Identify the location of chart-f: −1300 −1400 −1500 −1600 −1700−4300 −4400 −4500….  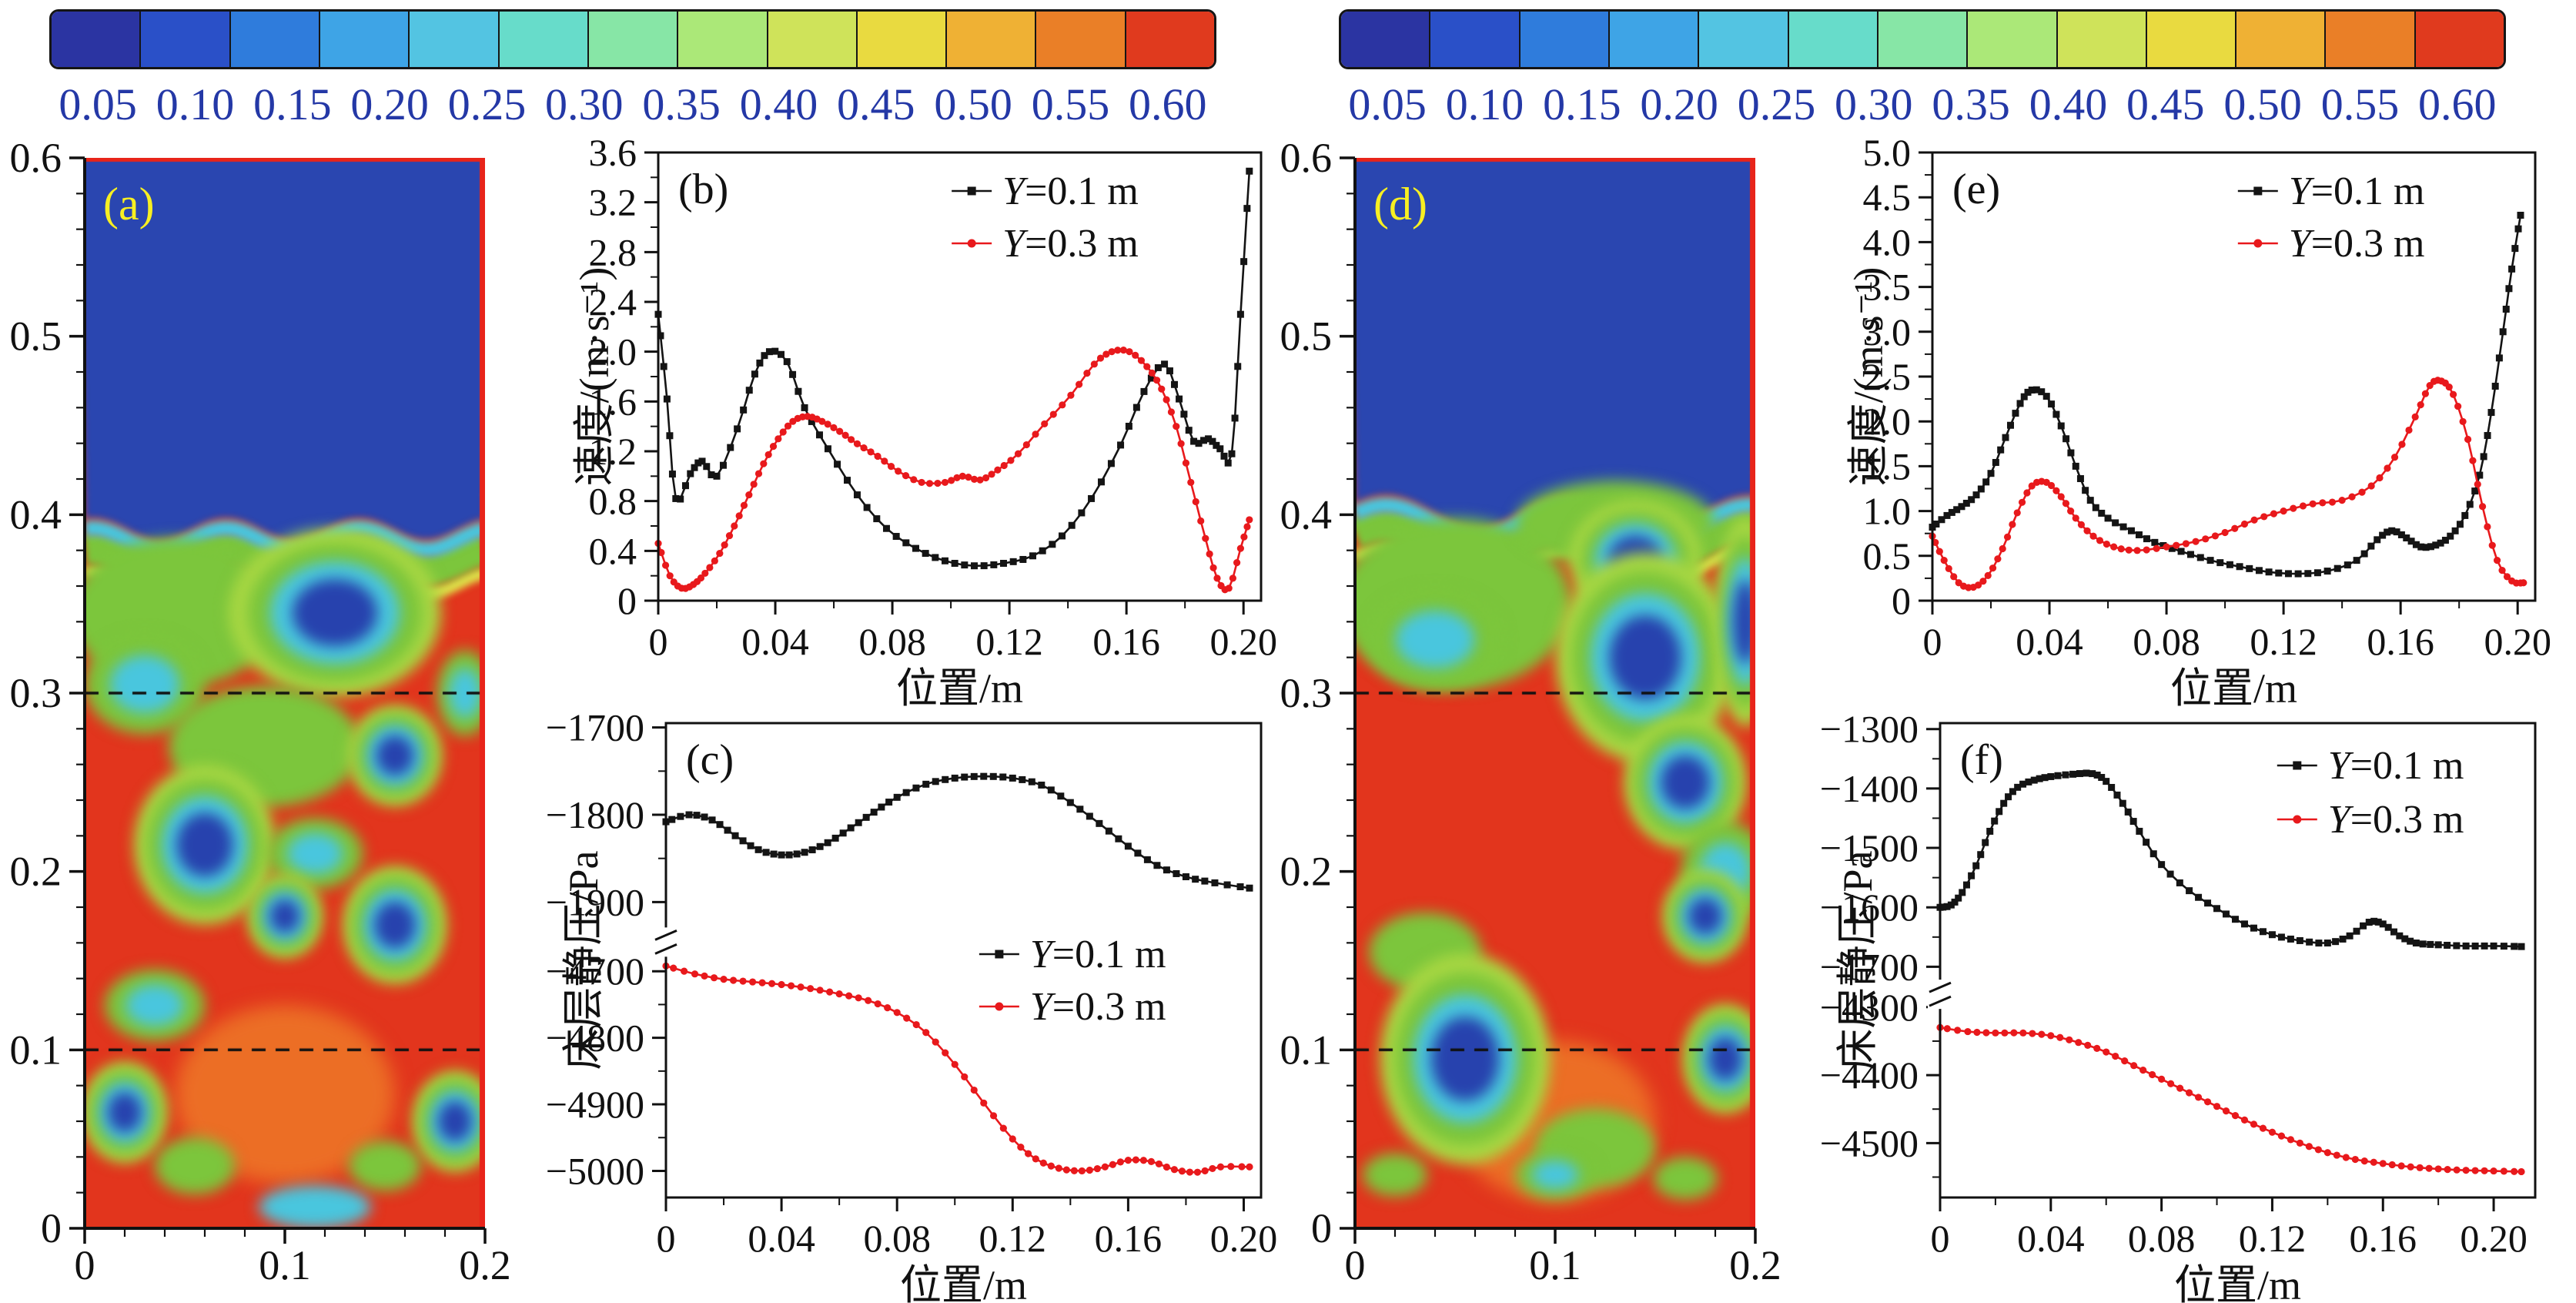
(2178, 1005).